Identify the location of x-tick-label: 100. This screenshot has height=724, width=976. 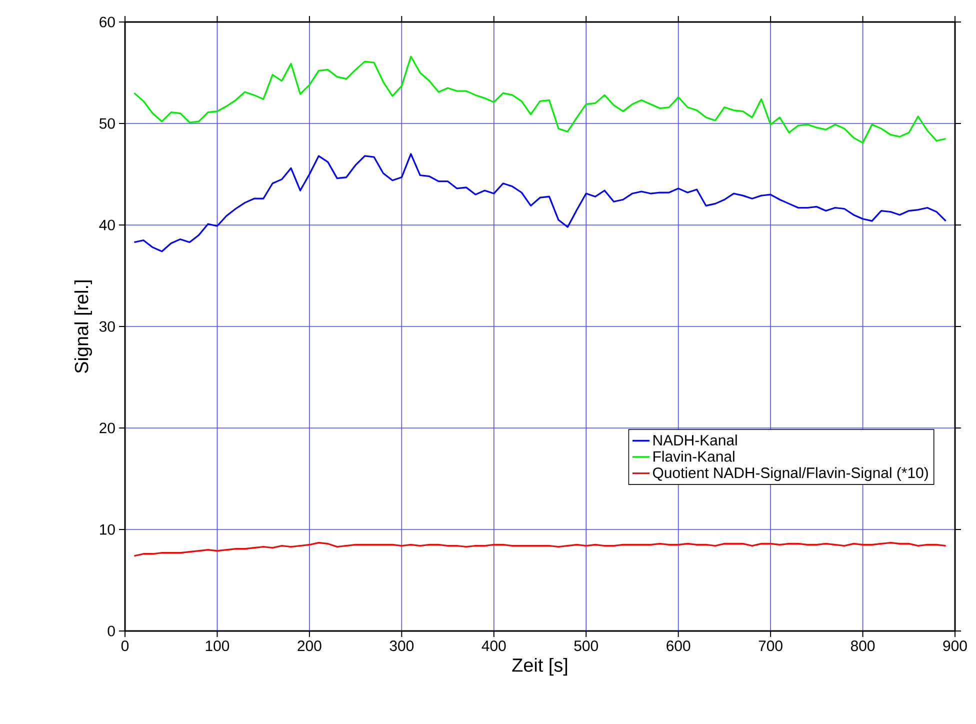
(218, 646).